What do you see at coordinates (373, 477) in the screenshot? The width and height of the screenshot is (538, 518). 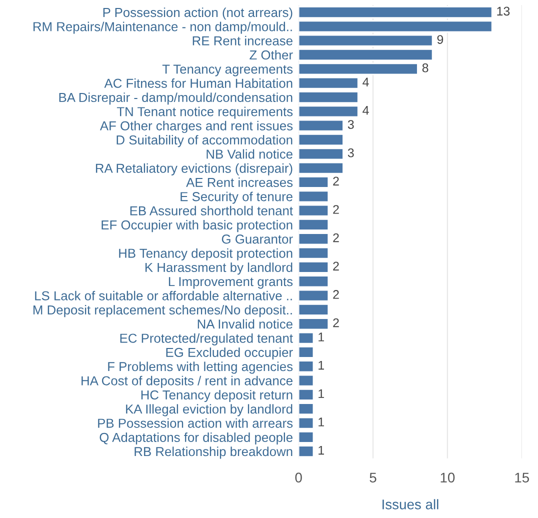 I see `x-tick-label: 5` at bounding box center [373, 477].